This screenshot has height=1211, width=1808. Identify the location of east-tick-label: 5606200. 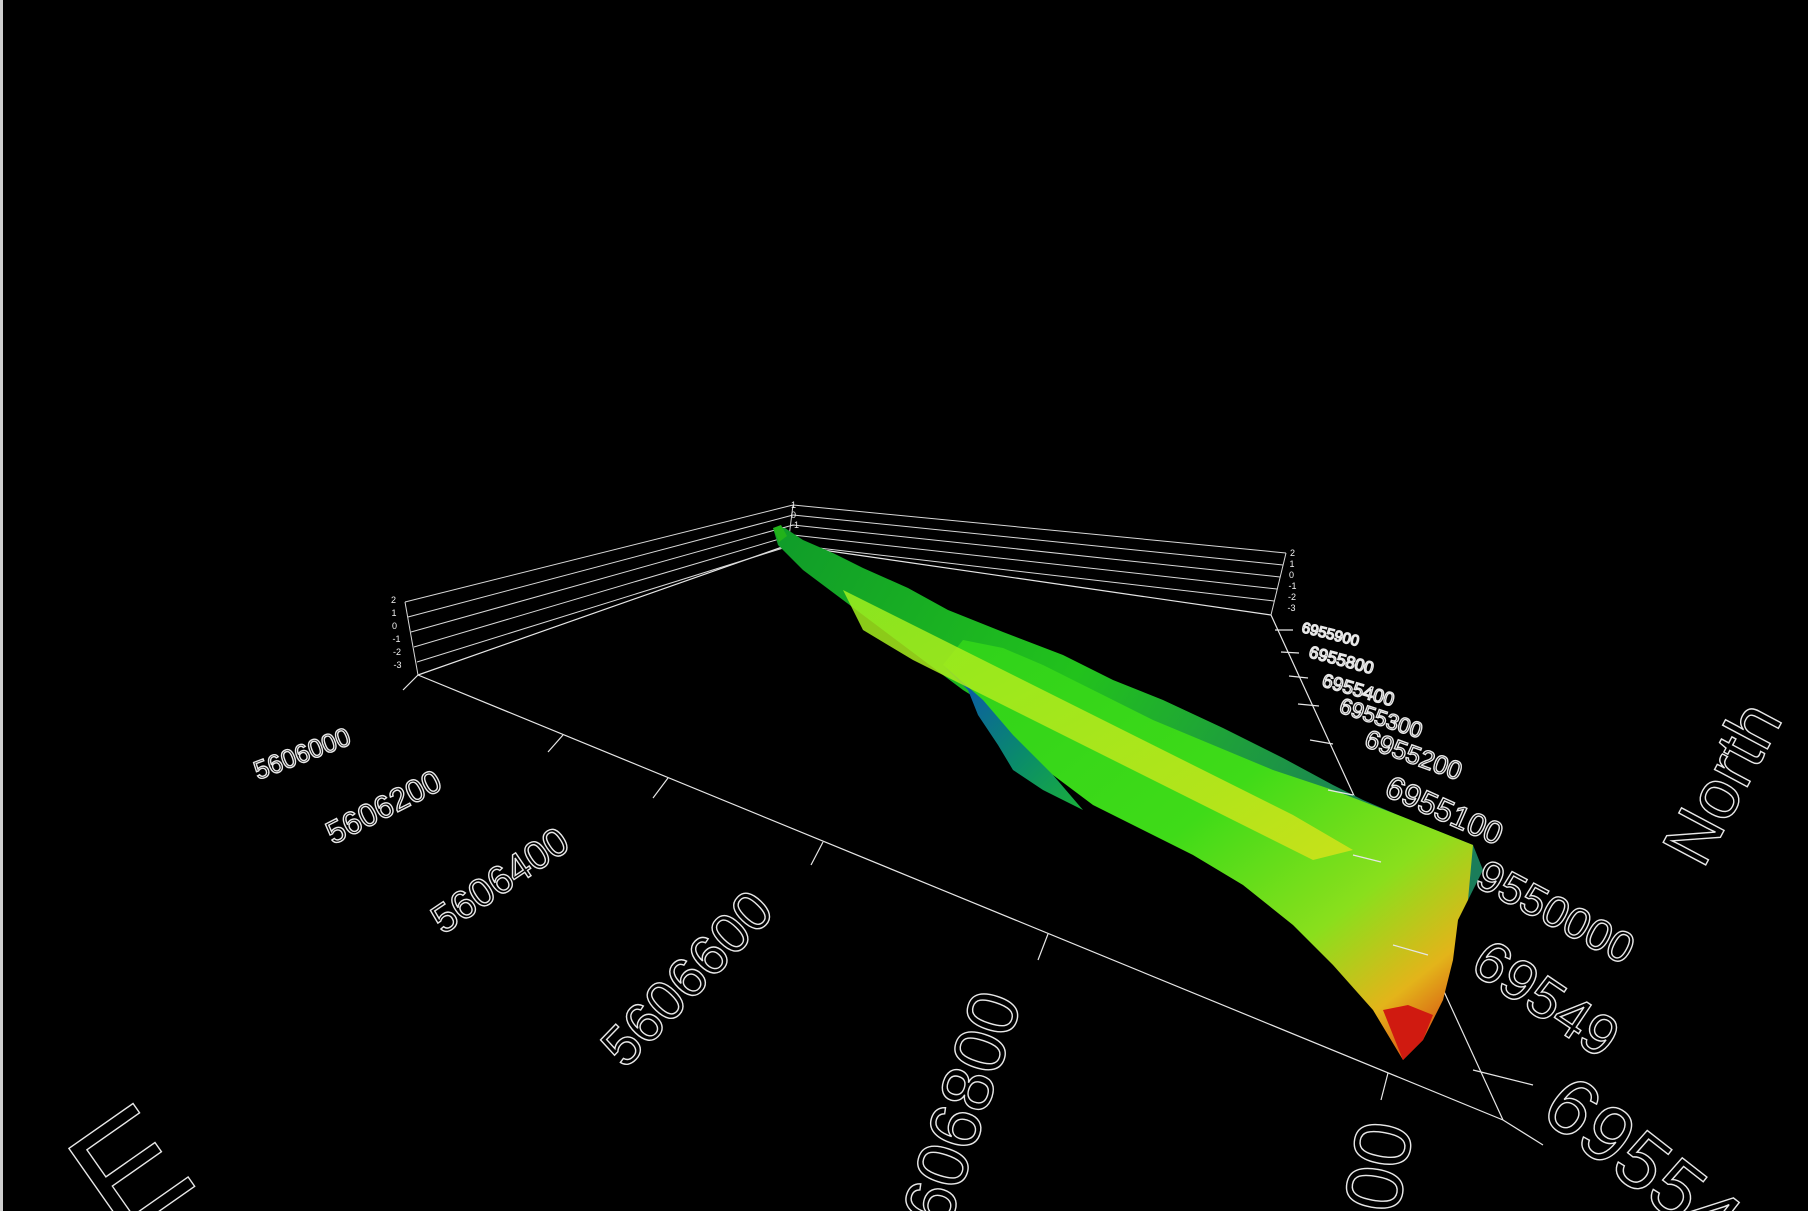
(383, 807).